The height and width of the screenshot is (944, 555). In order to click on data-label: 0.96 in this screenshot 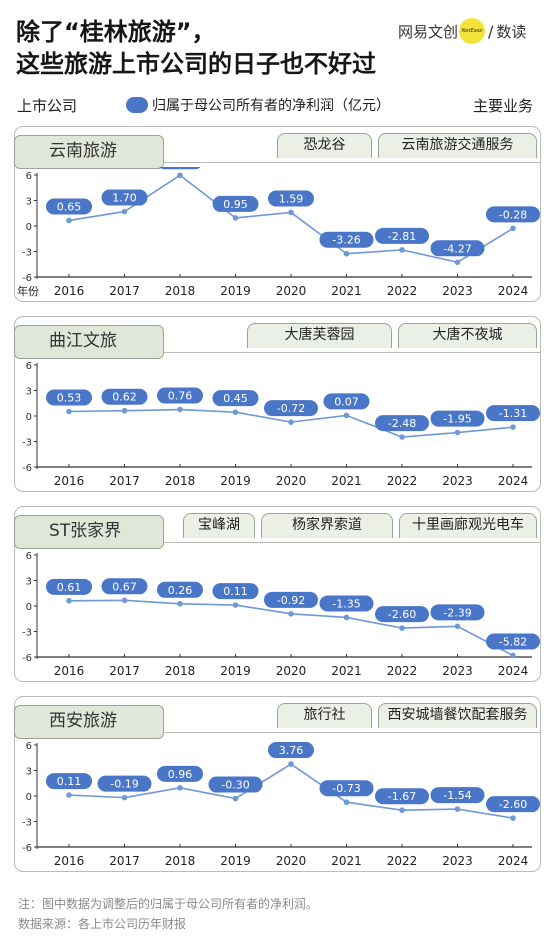, I will do `click(180, 774)`.